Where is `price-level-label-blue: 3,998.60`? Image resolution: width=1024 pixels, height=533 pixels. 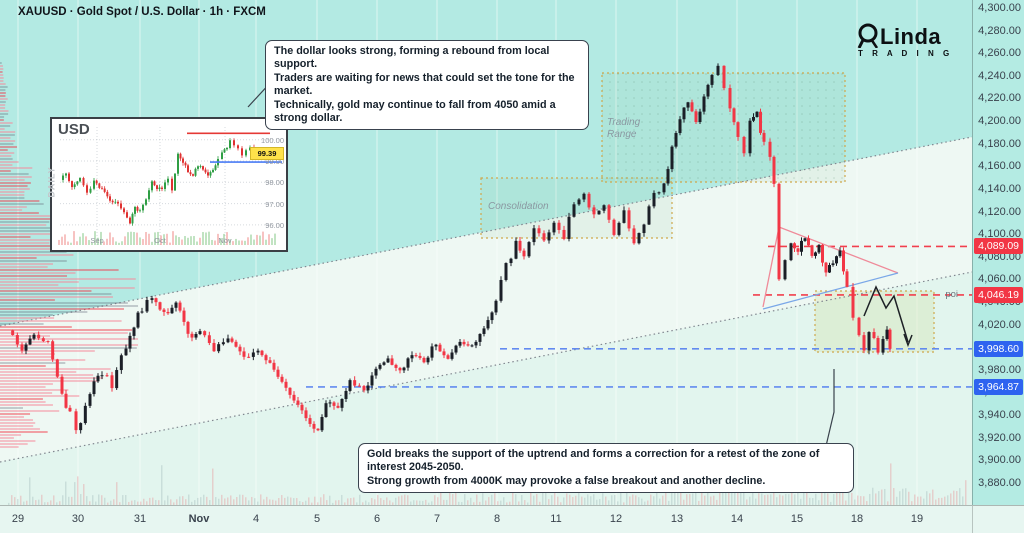 price-level-label-blue: 3,998.60 is located at coordinates (998, 348).